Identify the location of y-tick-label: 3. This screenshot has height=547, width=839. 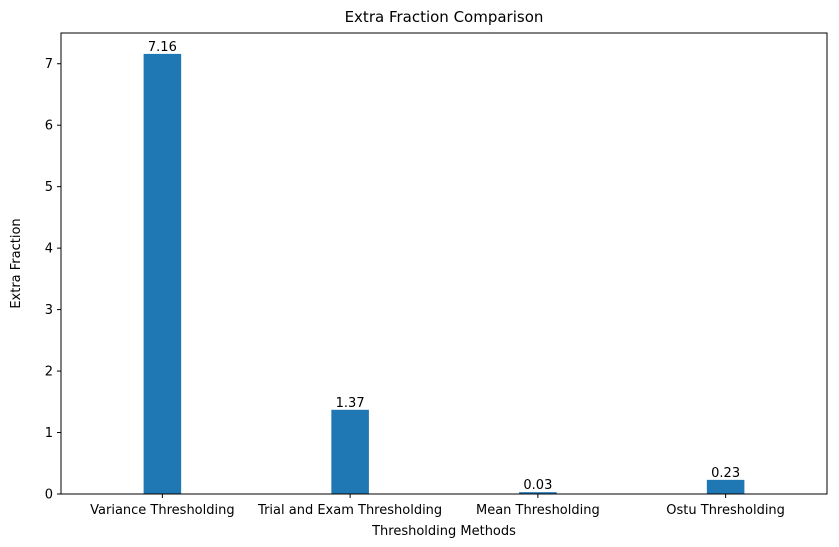
(49, 310).